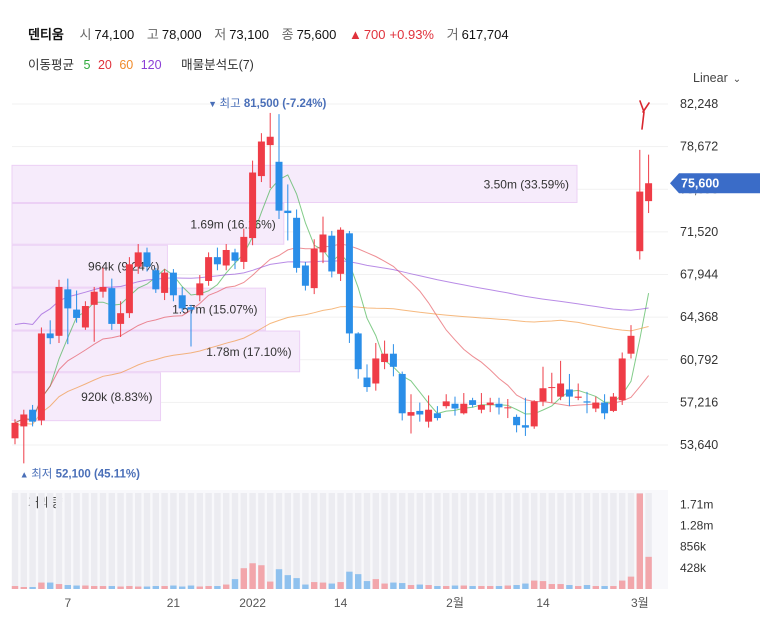 The width and height of the screenshot is (764, 626). Describe the element at coordinates (715, 183) in the screenshot. I see `current-price-tag` at that location.